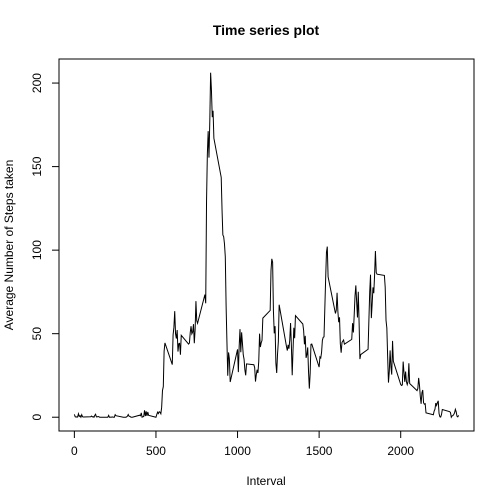 Image resolution: width=504 pixels, height=504 pixels. I want to click on x-tick-label: 2000, so click(400, 451).